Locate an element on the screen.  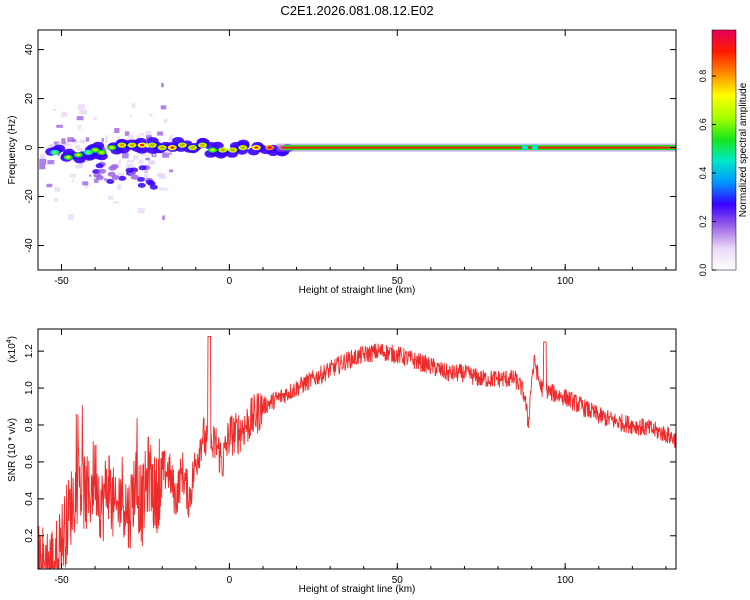
y-tick-label: -40 is located at coordinates (29, 245).